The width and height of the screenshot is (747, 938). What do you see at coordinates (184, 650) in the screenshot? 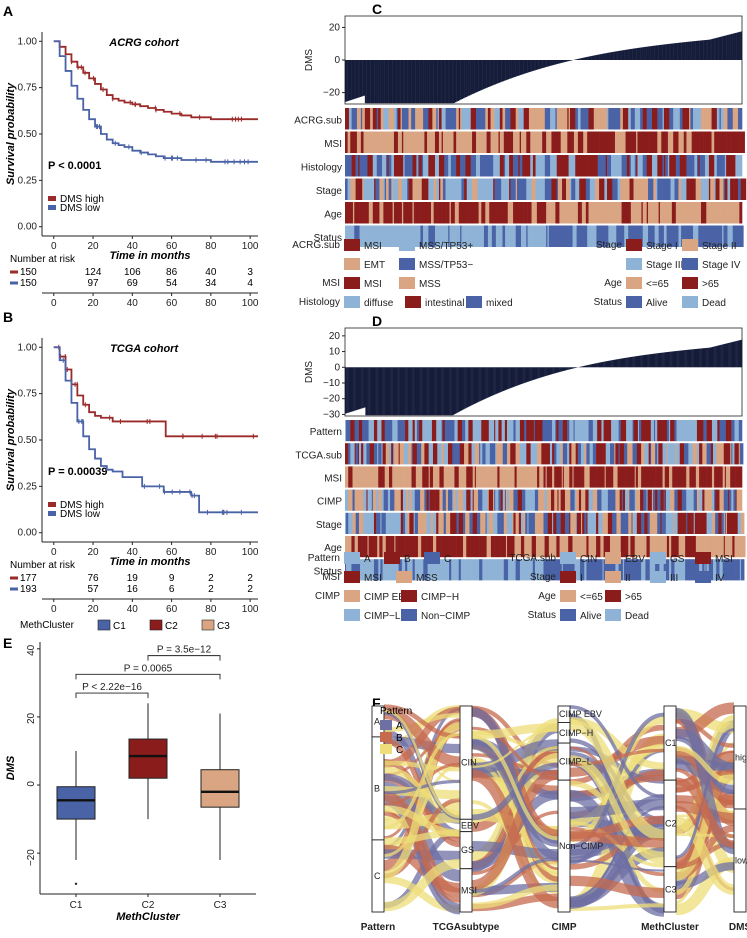
I see `comparison-label: P = 3.5e−12` at bounding box center [184, 650].